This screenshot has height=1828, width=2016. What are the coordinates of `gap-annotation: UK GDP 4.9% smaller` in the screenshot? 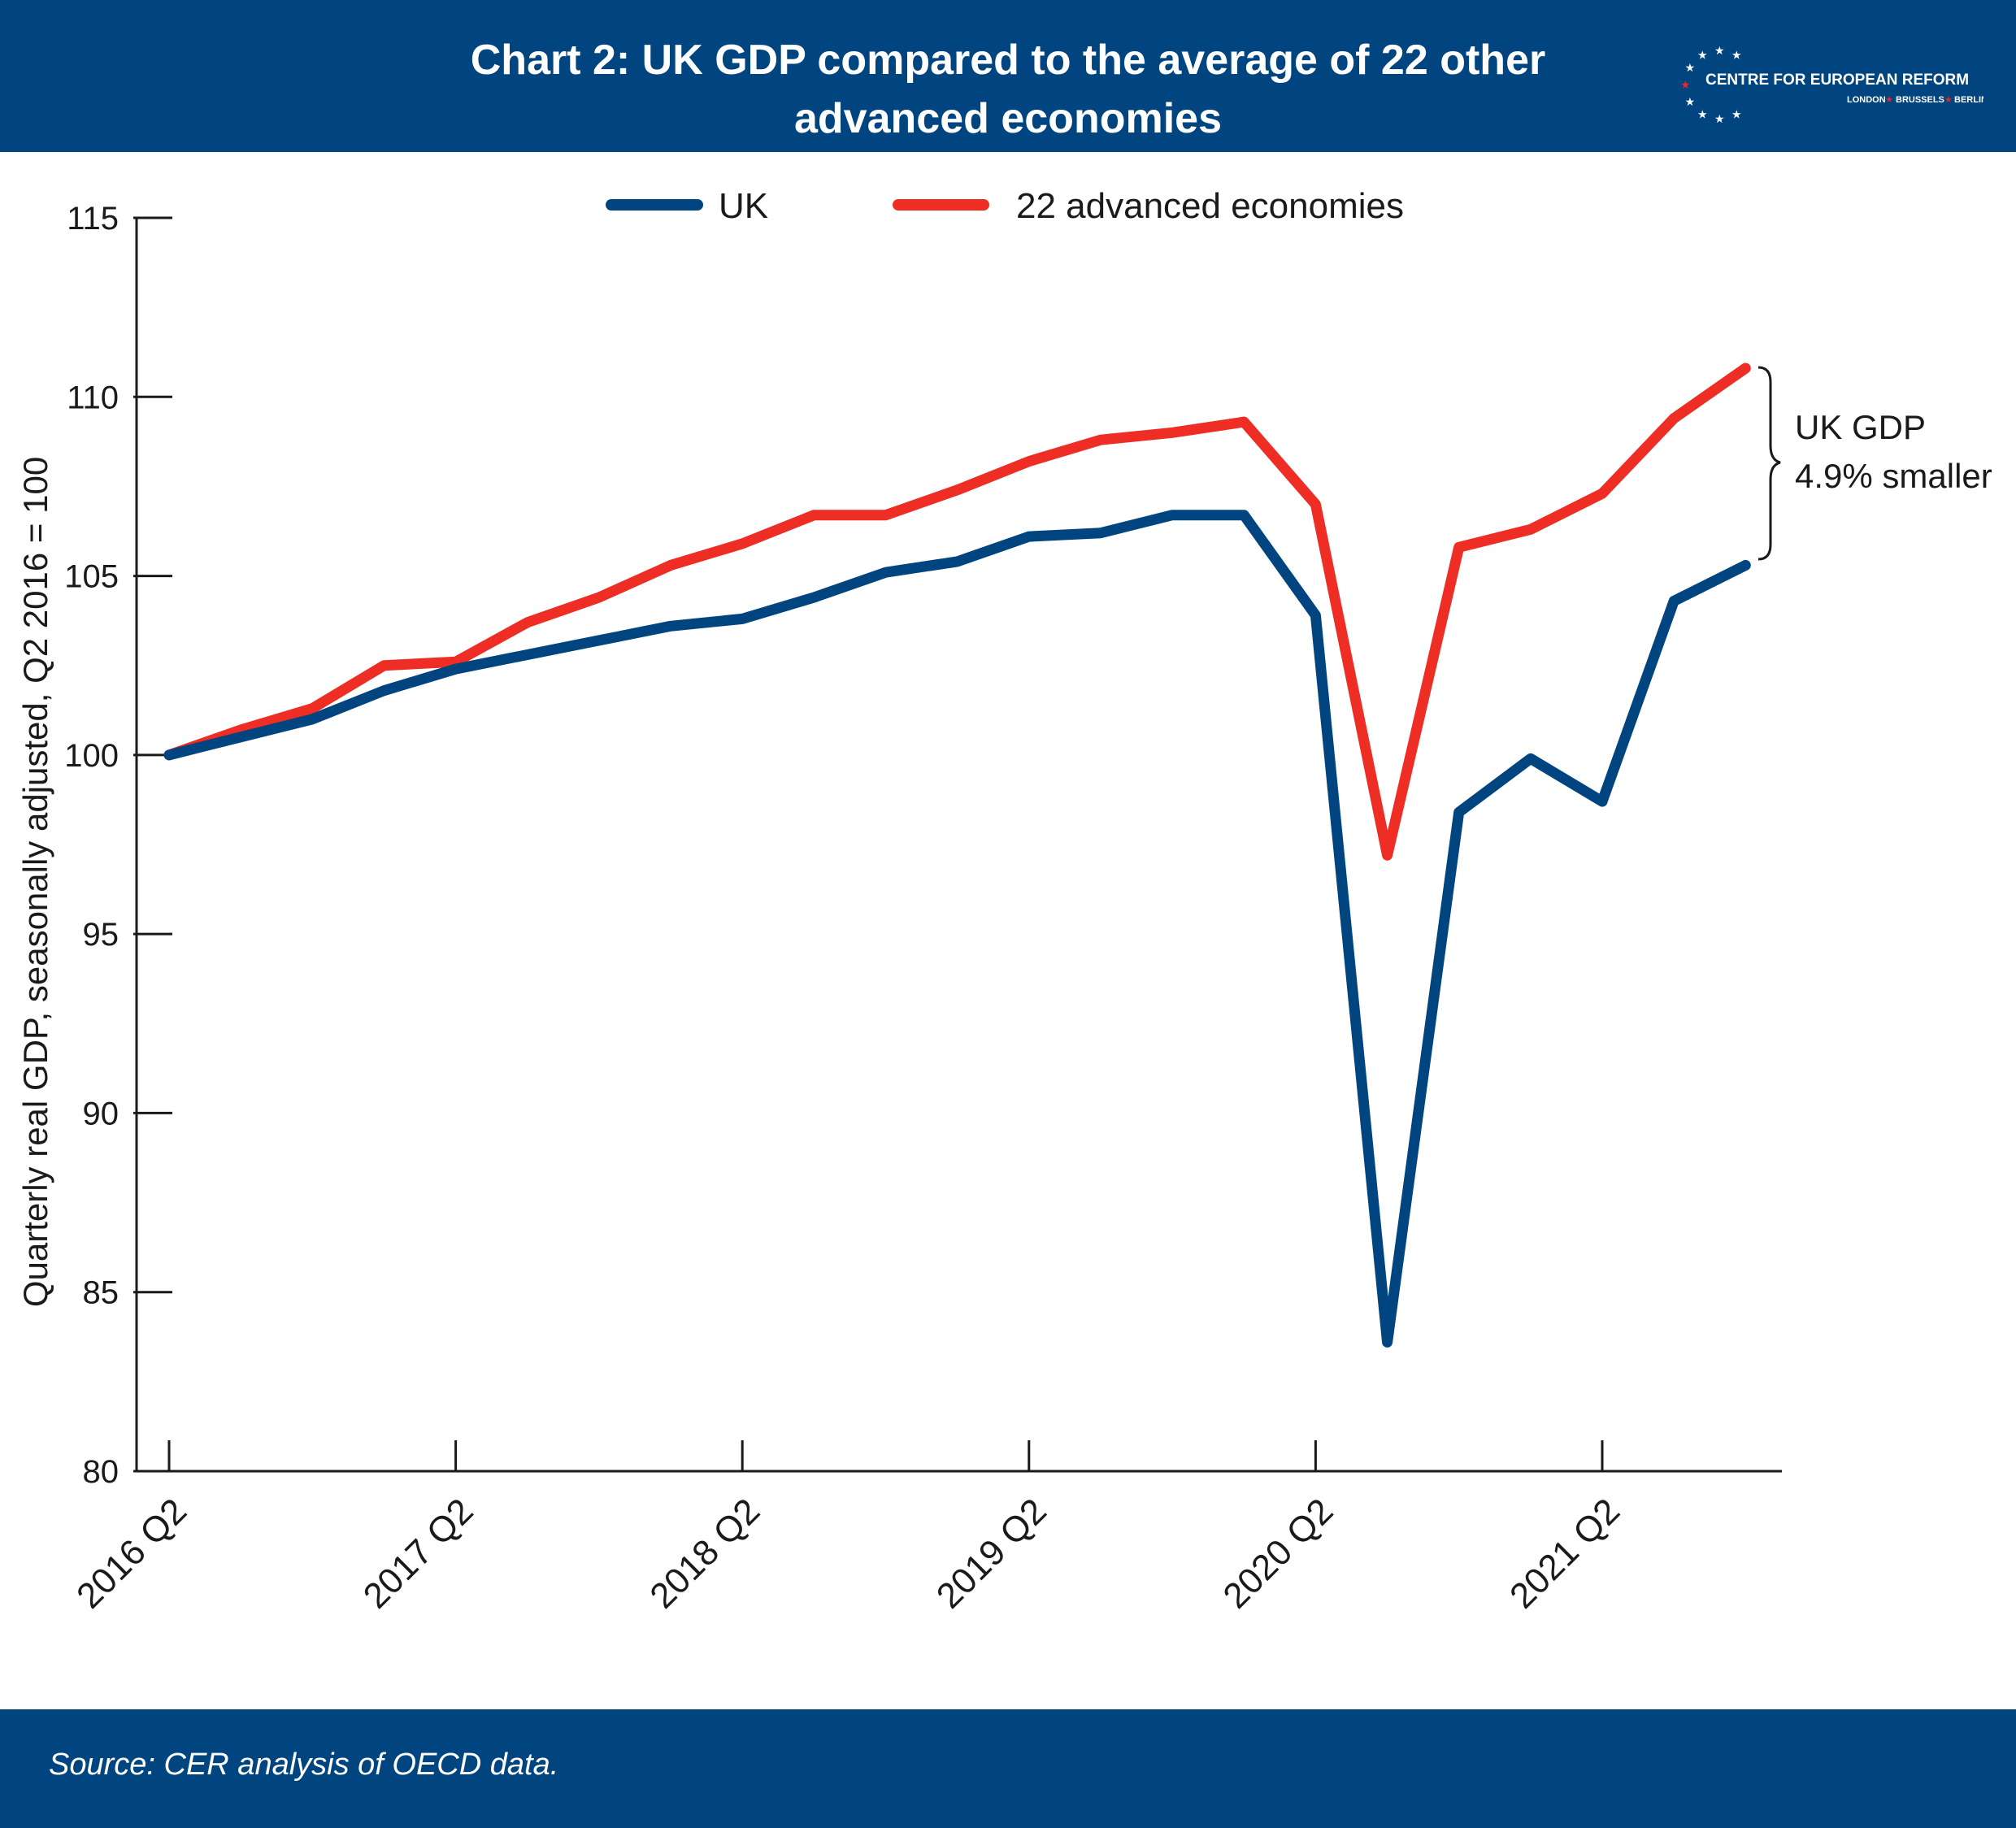 It's located at (1874, 463).